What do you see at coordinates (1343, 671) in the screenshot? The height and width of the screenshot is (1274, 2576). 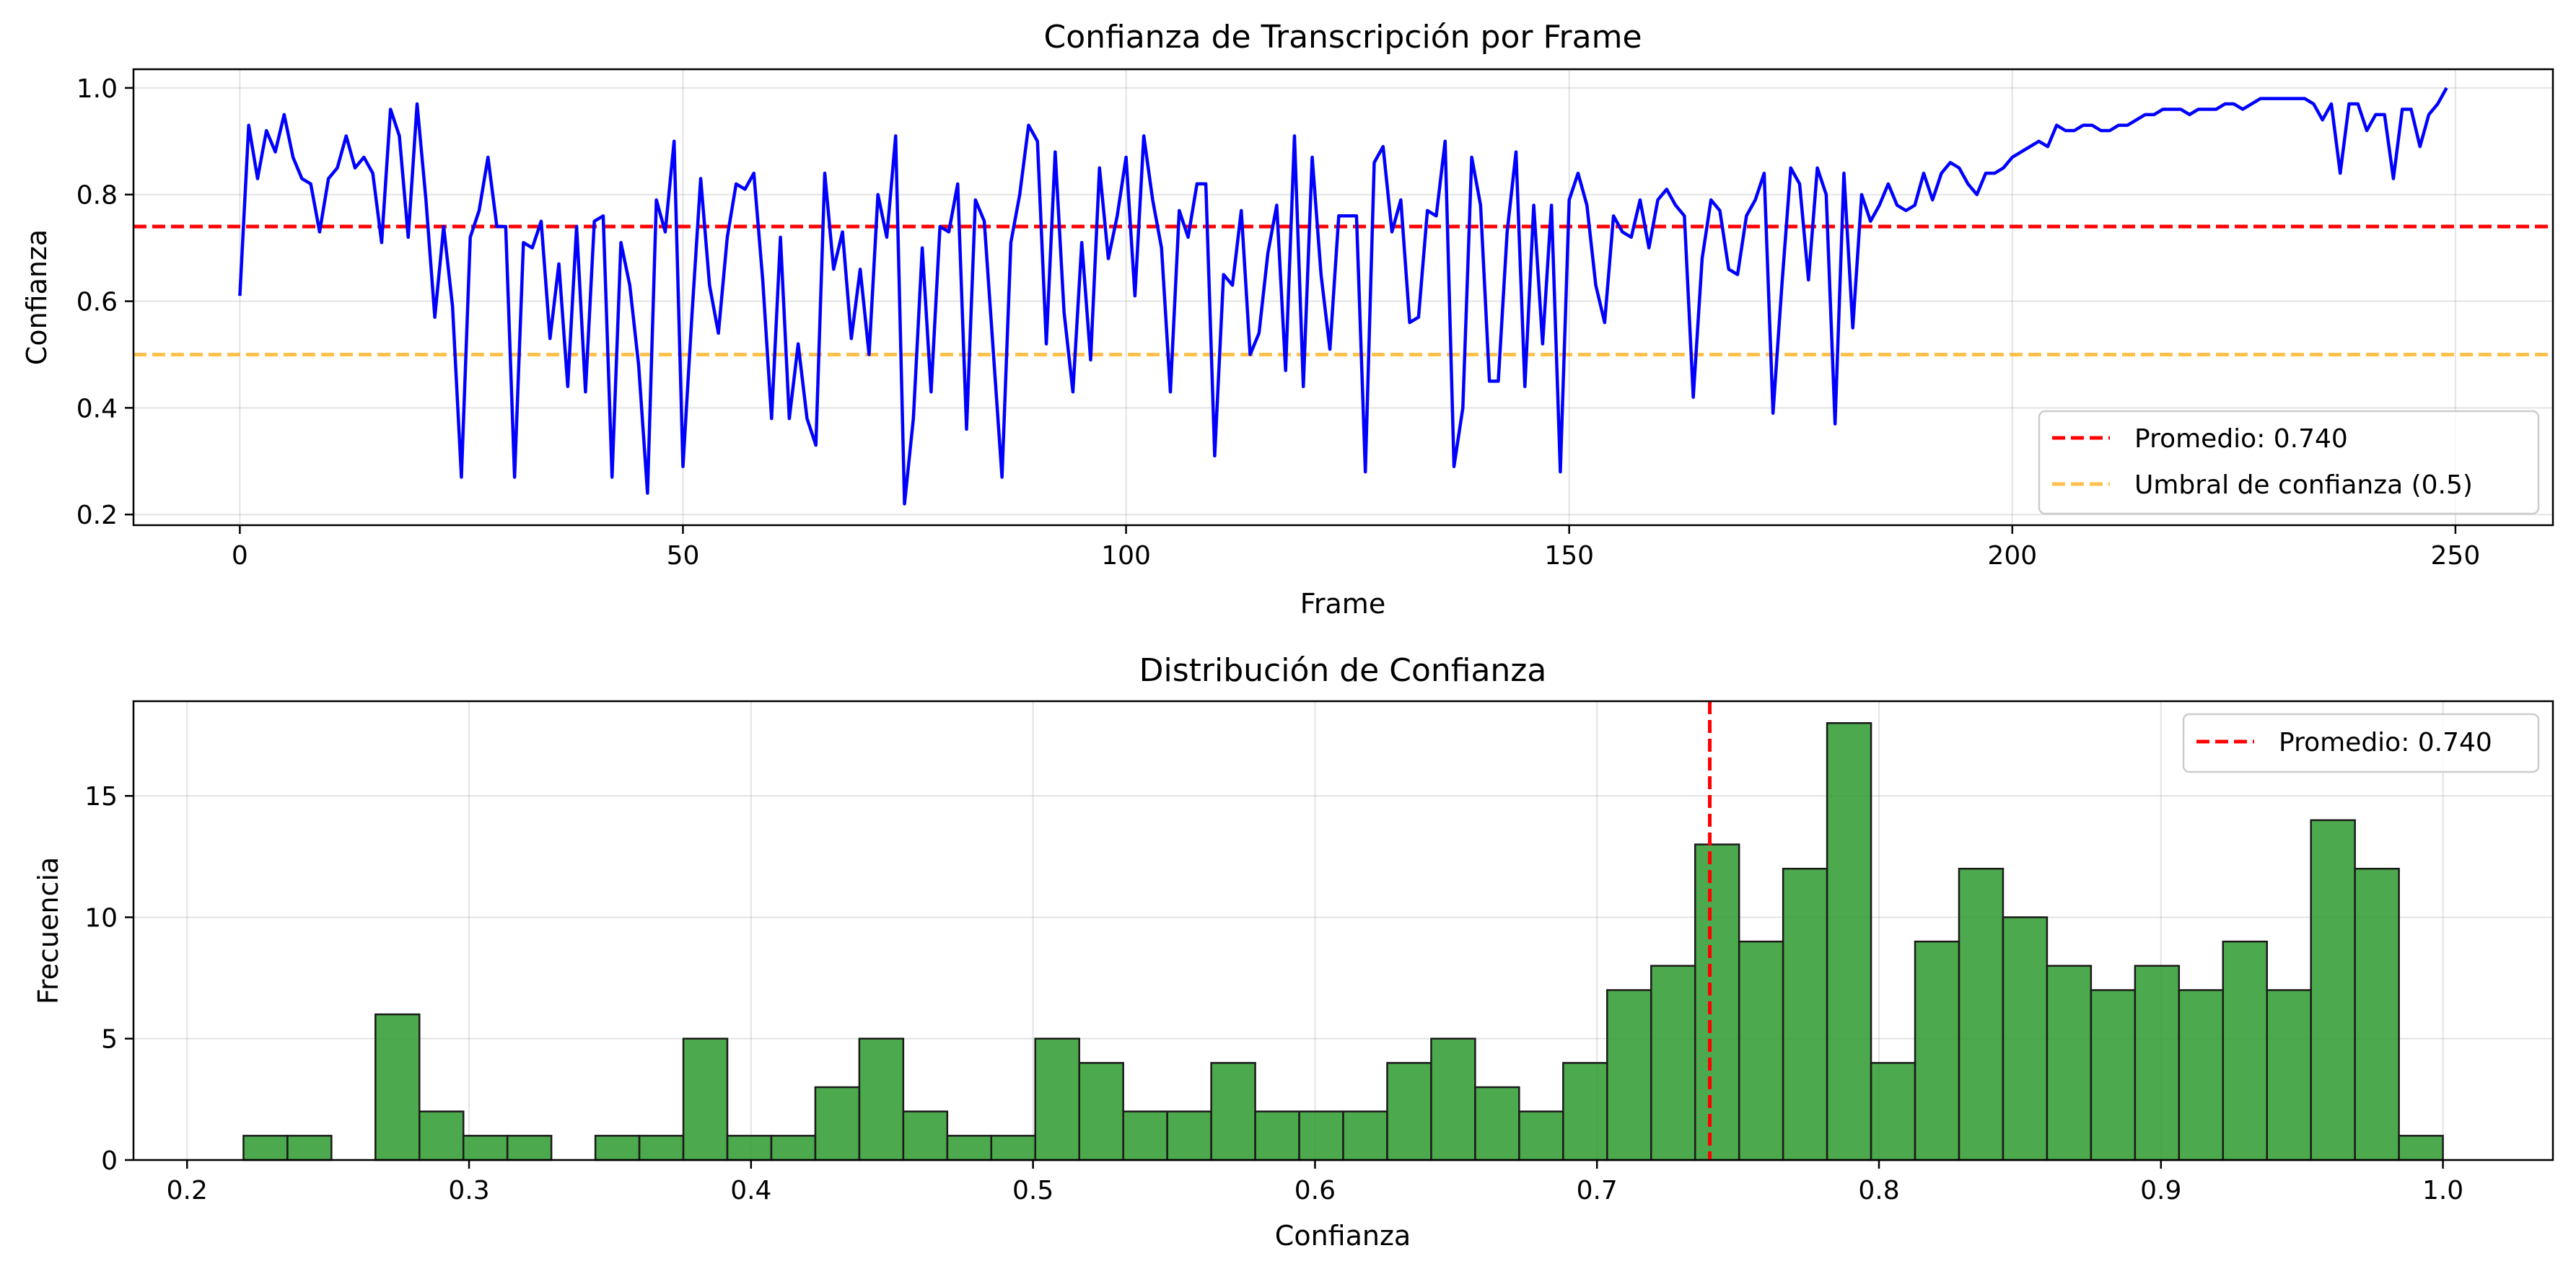 I see `chart2-title: Distribución de Confianza` at bounding box center [1343, 671].